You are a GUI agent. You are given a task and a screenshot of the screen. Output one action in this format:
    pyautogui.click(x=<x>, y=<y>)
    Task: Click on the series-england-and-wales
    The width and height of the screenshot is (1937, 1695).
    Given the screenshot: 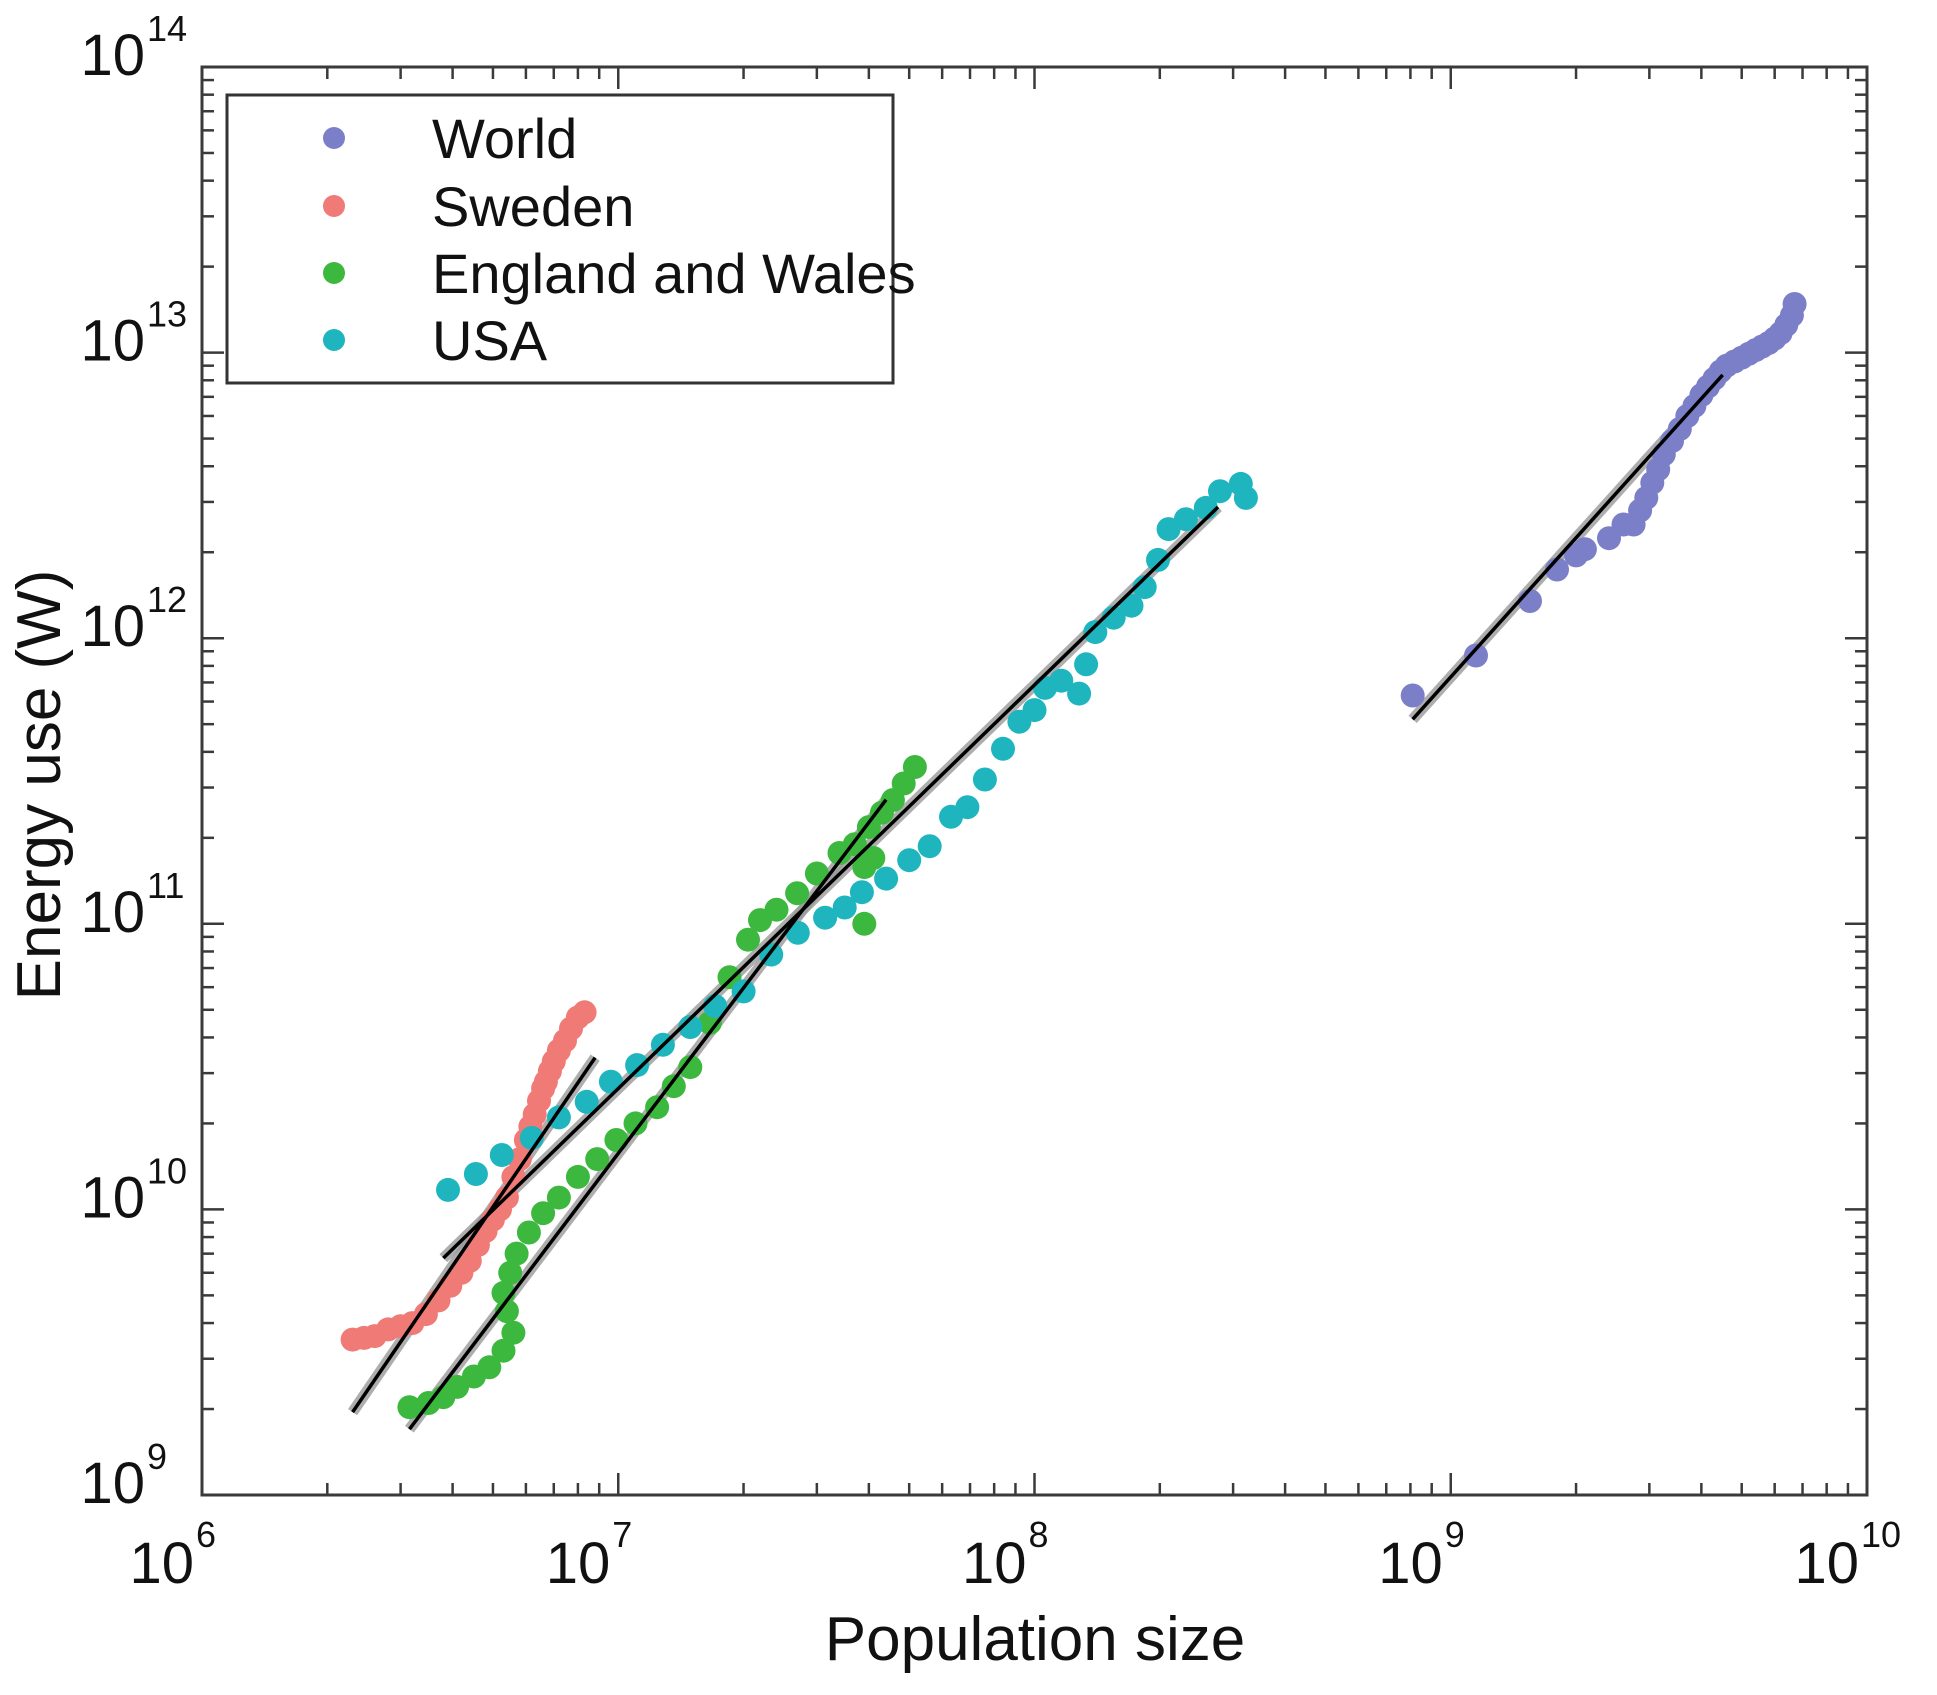 What is the action you would take?
    pyautogui.click(x=662, y=1087)
    